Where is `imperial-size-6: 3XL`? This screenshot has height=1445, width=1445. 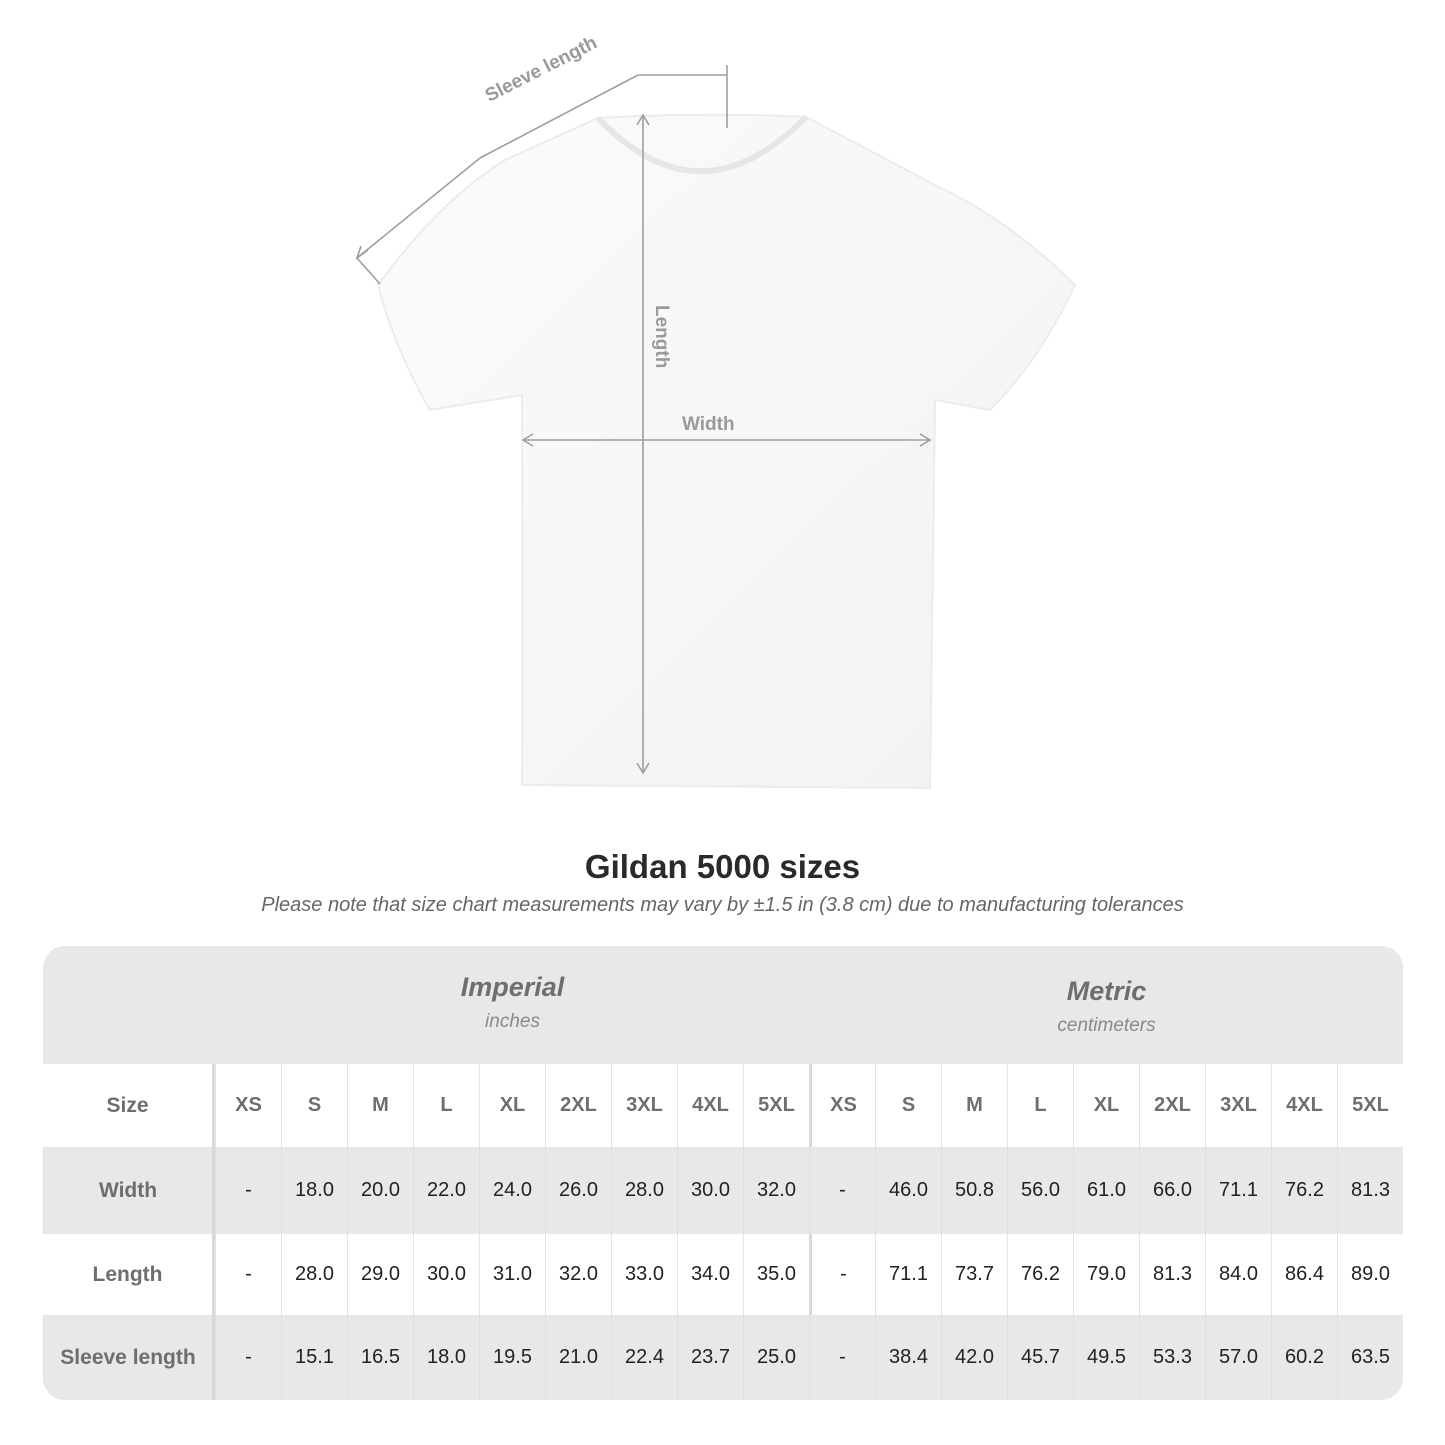
imperial-size-6: 3XL is located at coordinates (644, 1105).